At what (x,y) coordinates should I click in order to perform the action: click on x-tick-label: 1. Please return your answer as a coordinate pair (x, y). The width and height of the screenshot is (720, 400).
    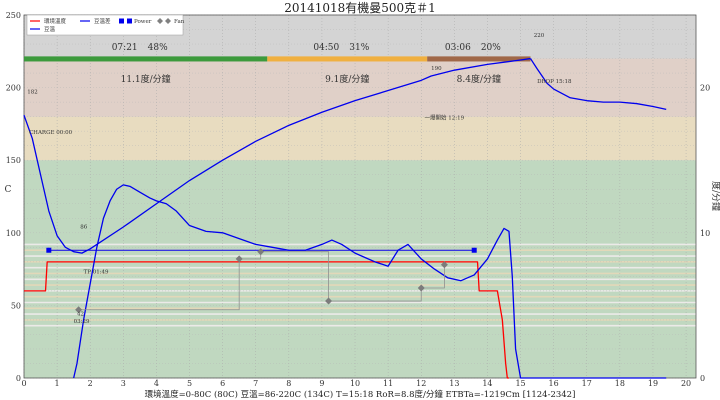
    Looking at the image, I should click on (57, 383).